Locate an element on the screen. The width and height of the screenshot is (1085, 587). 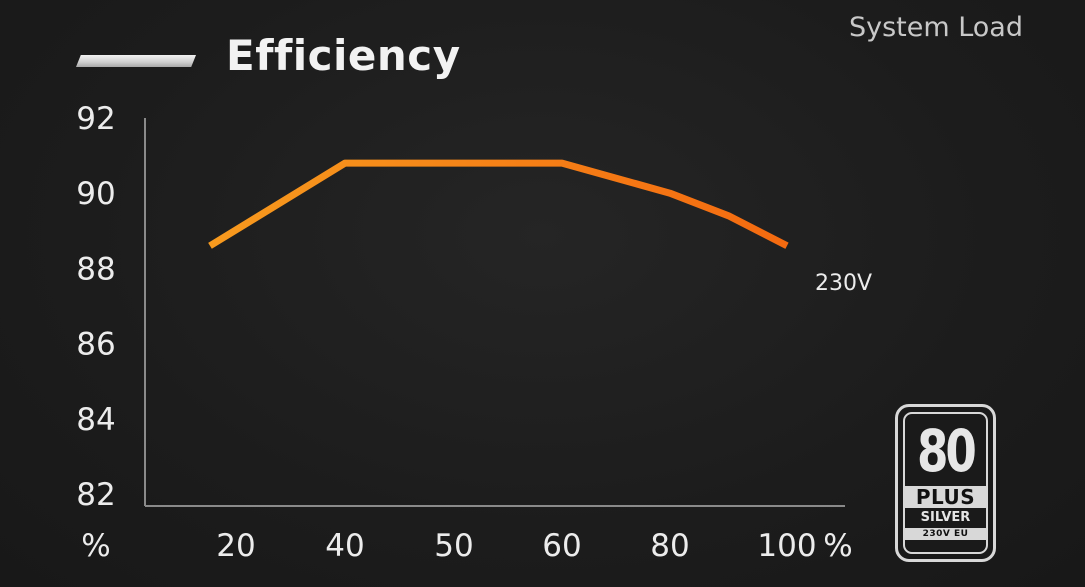
badge-tier: SILVER is located at coordinates (945, 517).